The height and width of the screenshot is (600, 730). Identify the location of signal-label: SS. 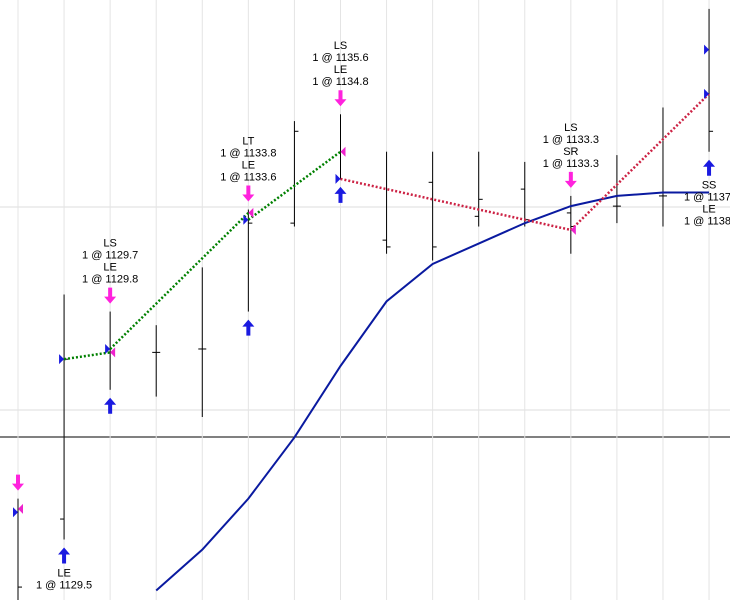
(709, 186).